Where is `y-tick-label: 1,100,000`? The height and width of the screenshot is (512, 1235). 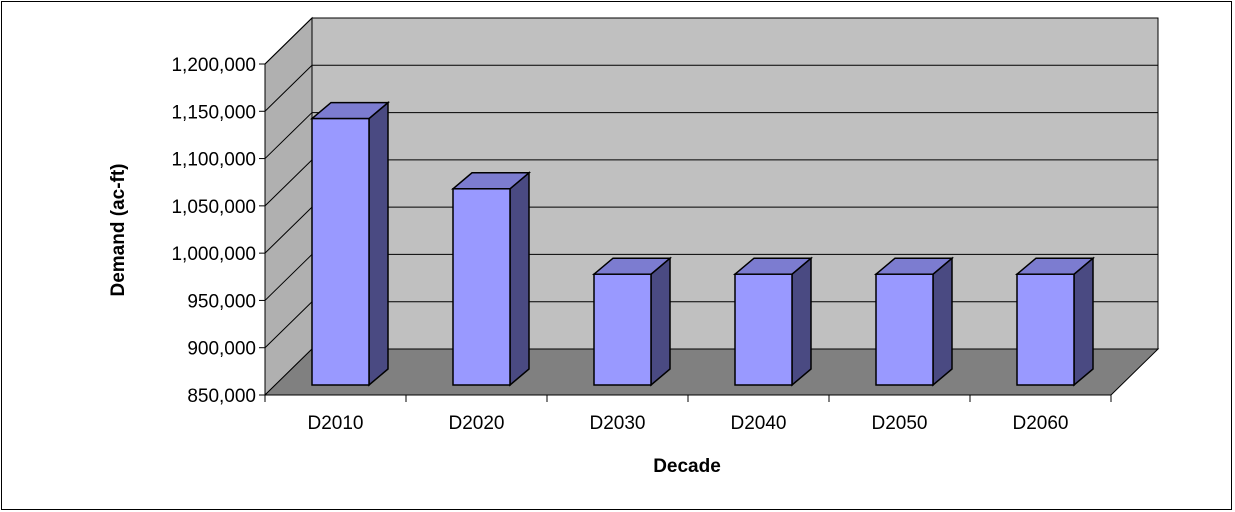 y-tick-label: 1,100,000 is located at coordinates (213, 160).